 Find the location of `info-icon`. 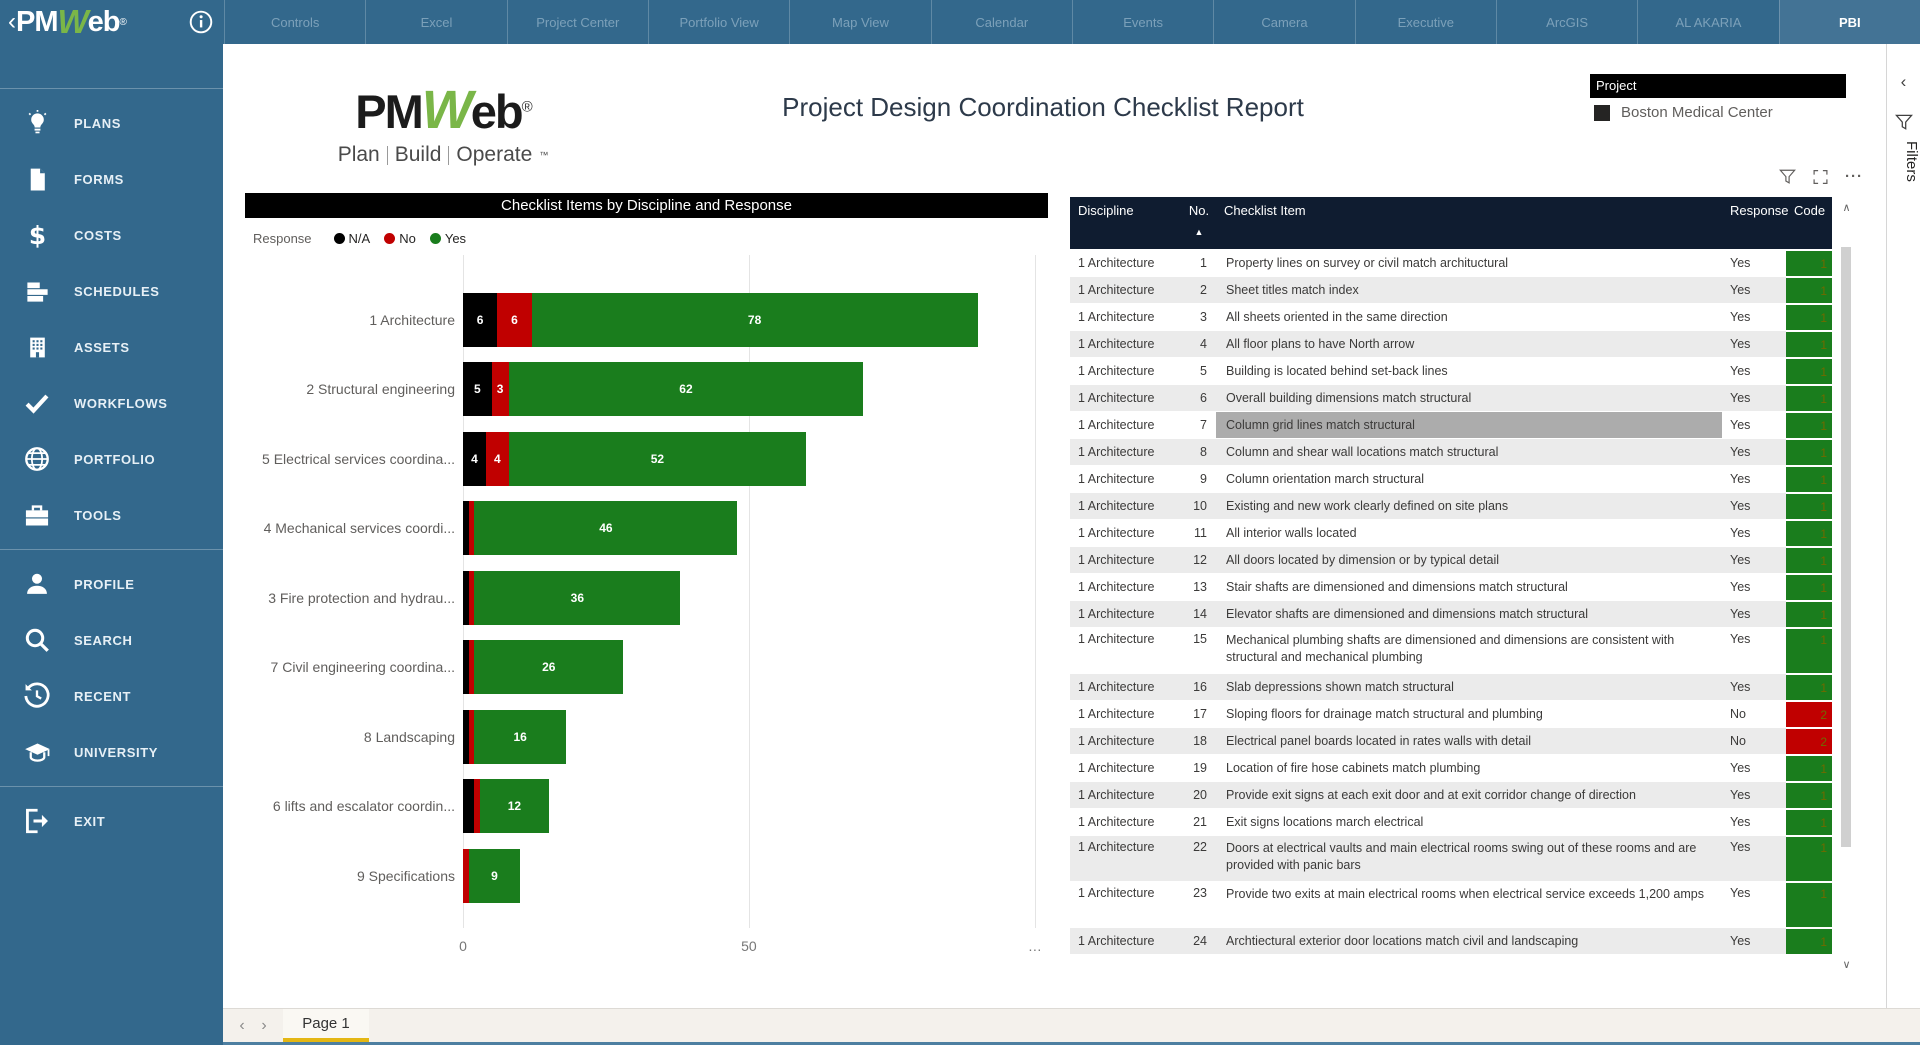

info-icon is located at coordinates (201, 22).